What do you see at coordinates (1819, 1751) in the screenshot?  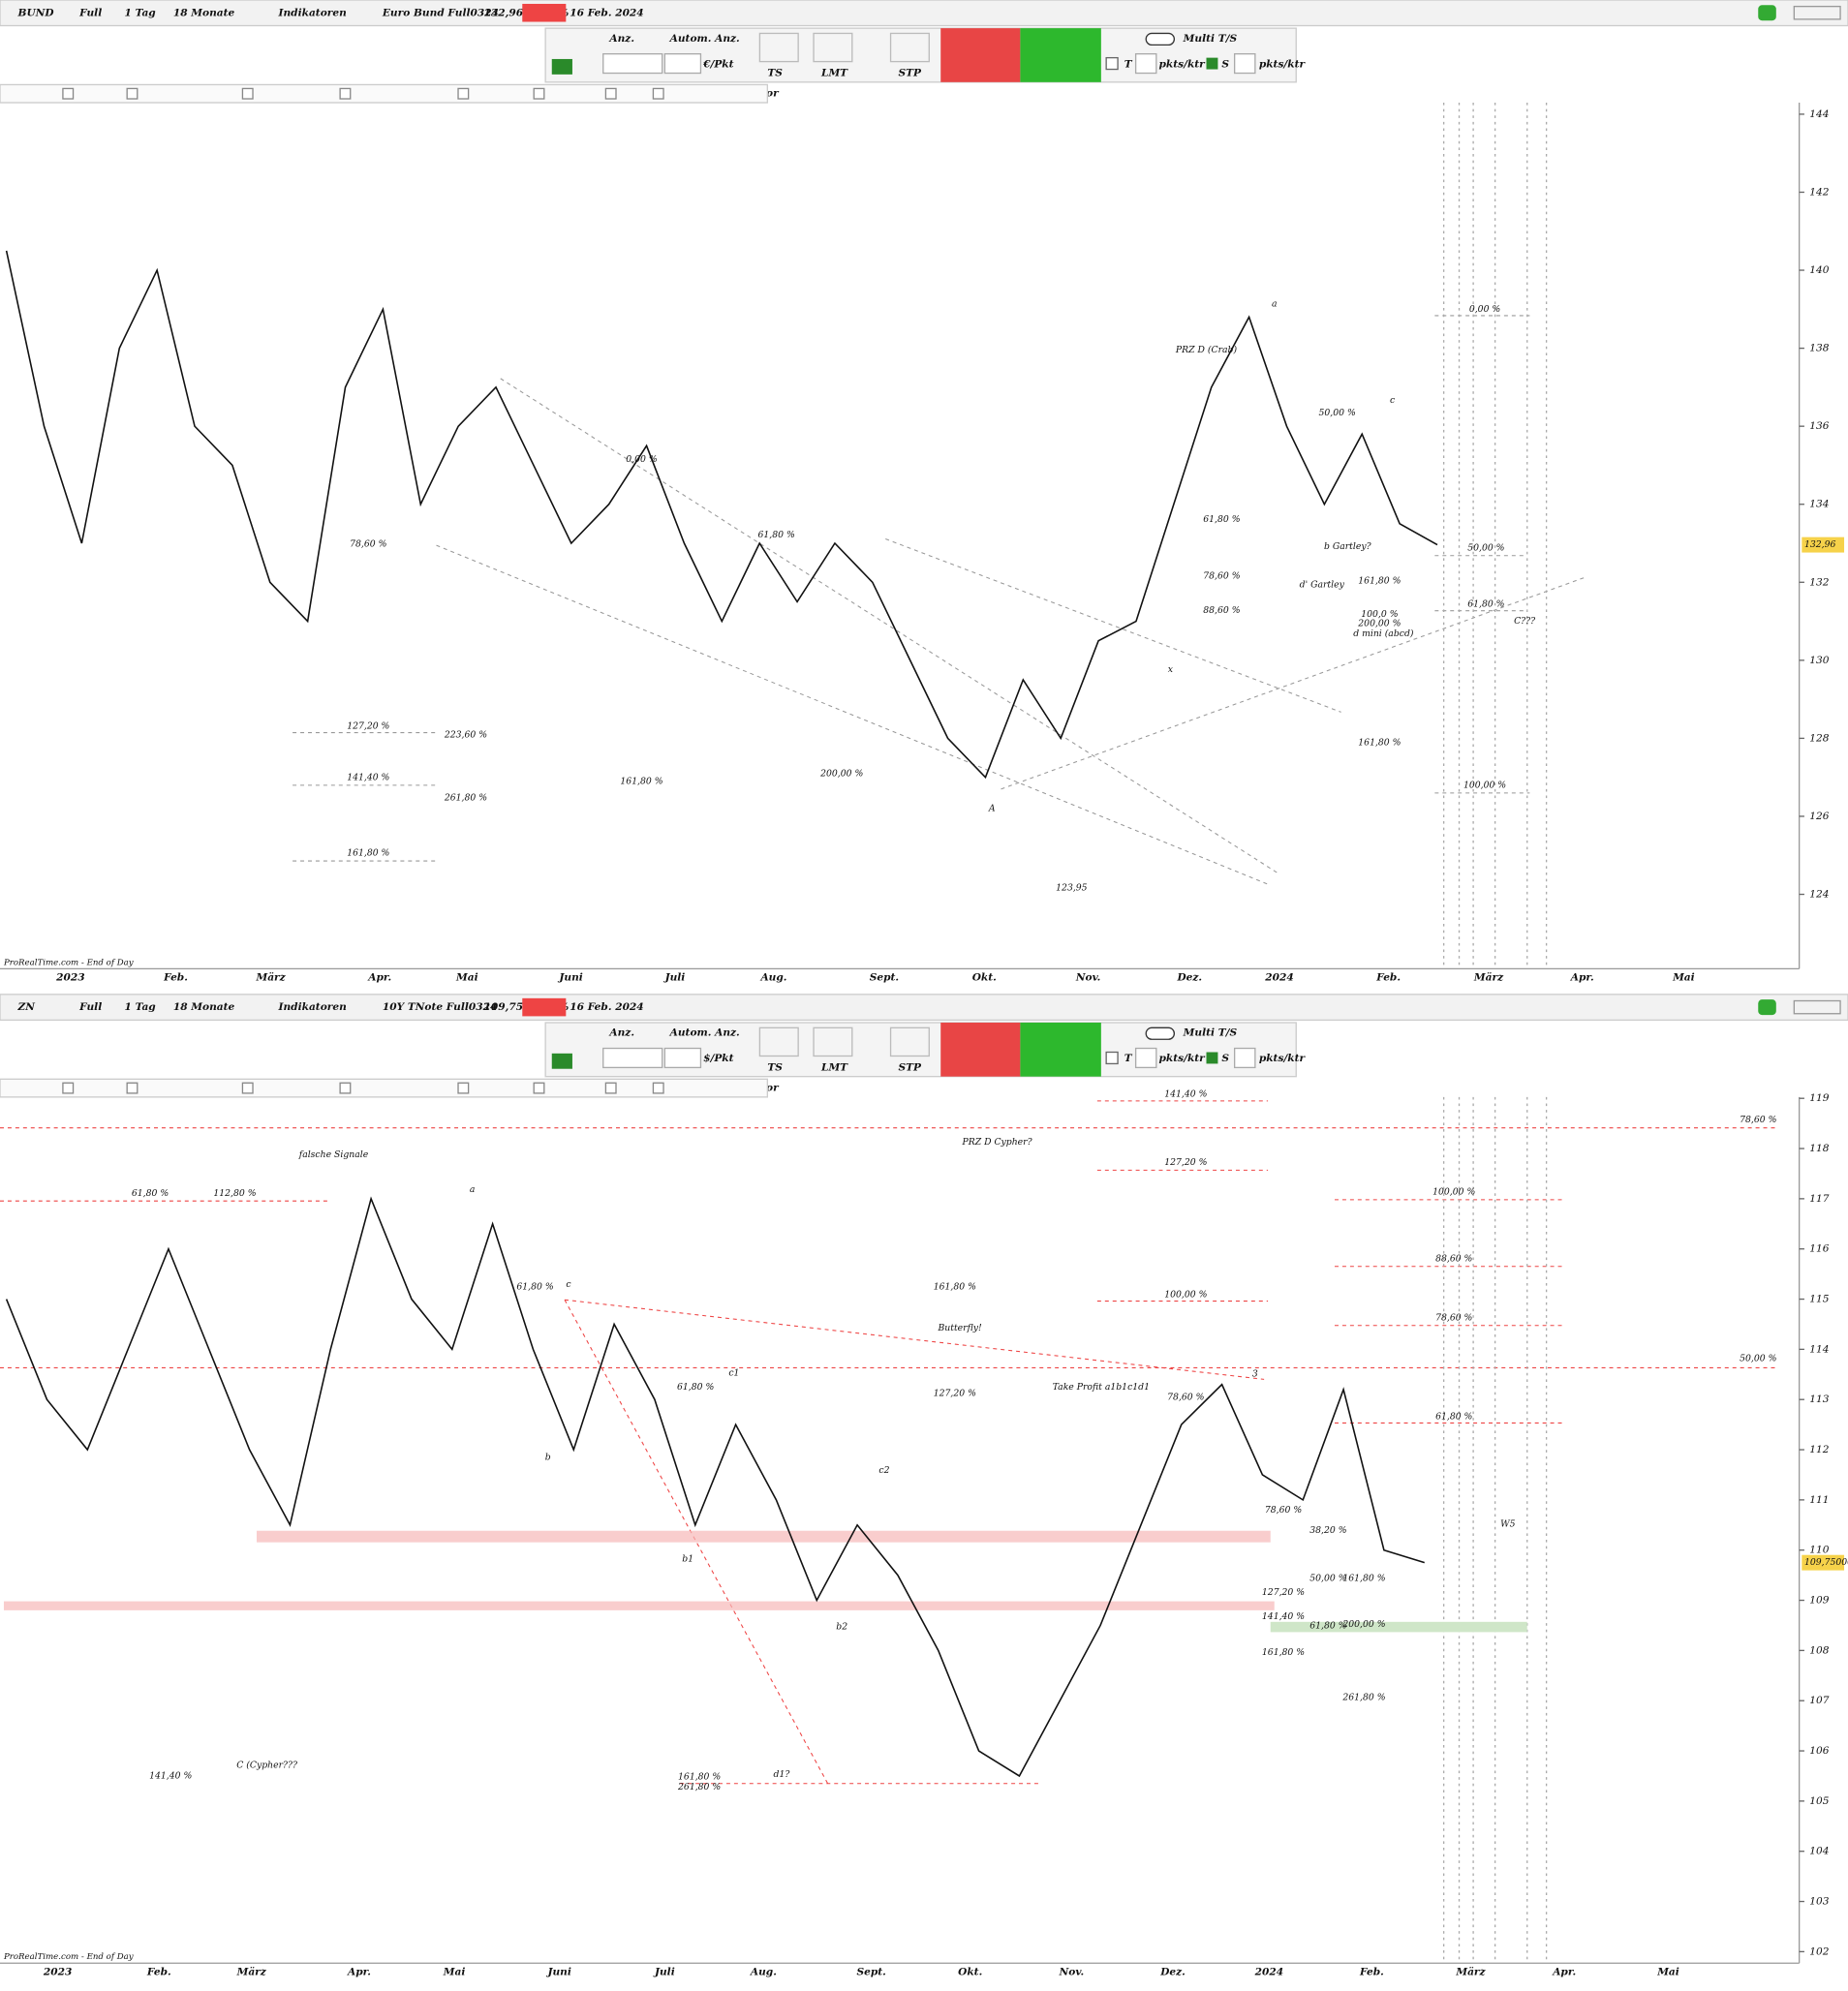 I see `price-tick-label: 106` at bounding box center [1819, 1751].